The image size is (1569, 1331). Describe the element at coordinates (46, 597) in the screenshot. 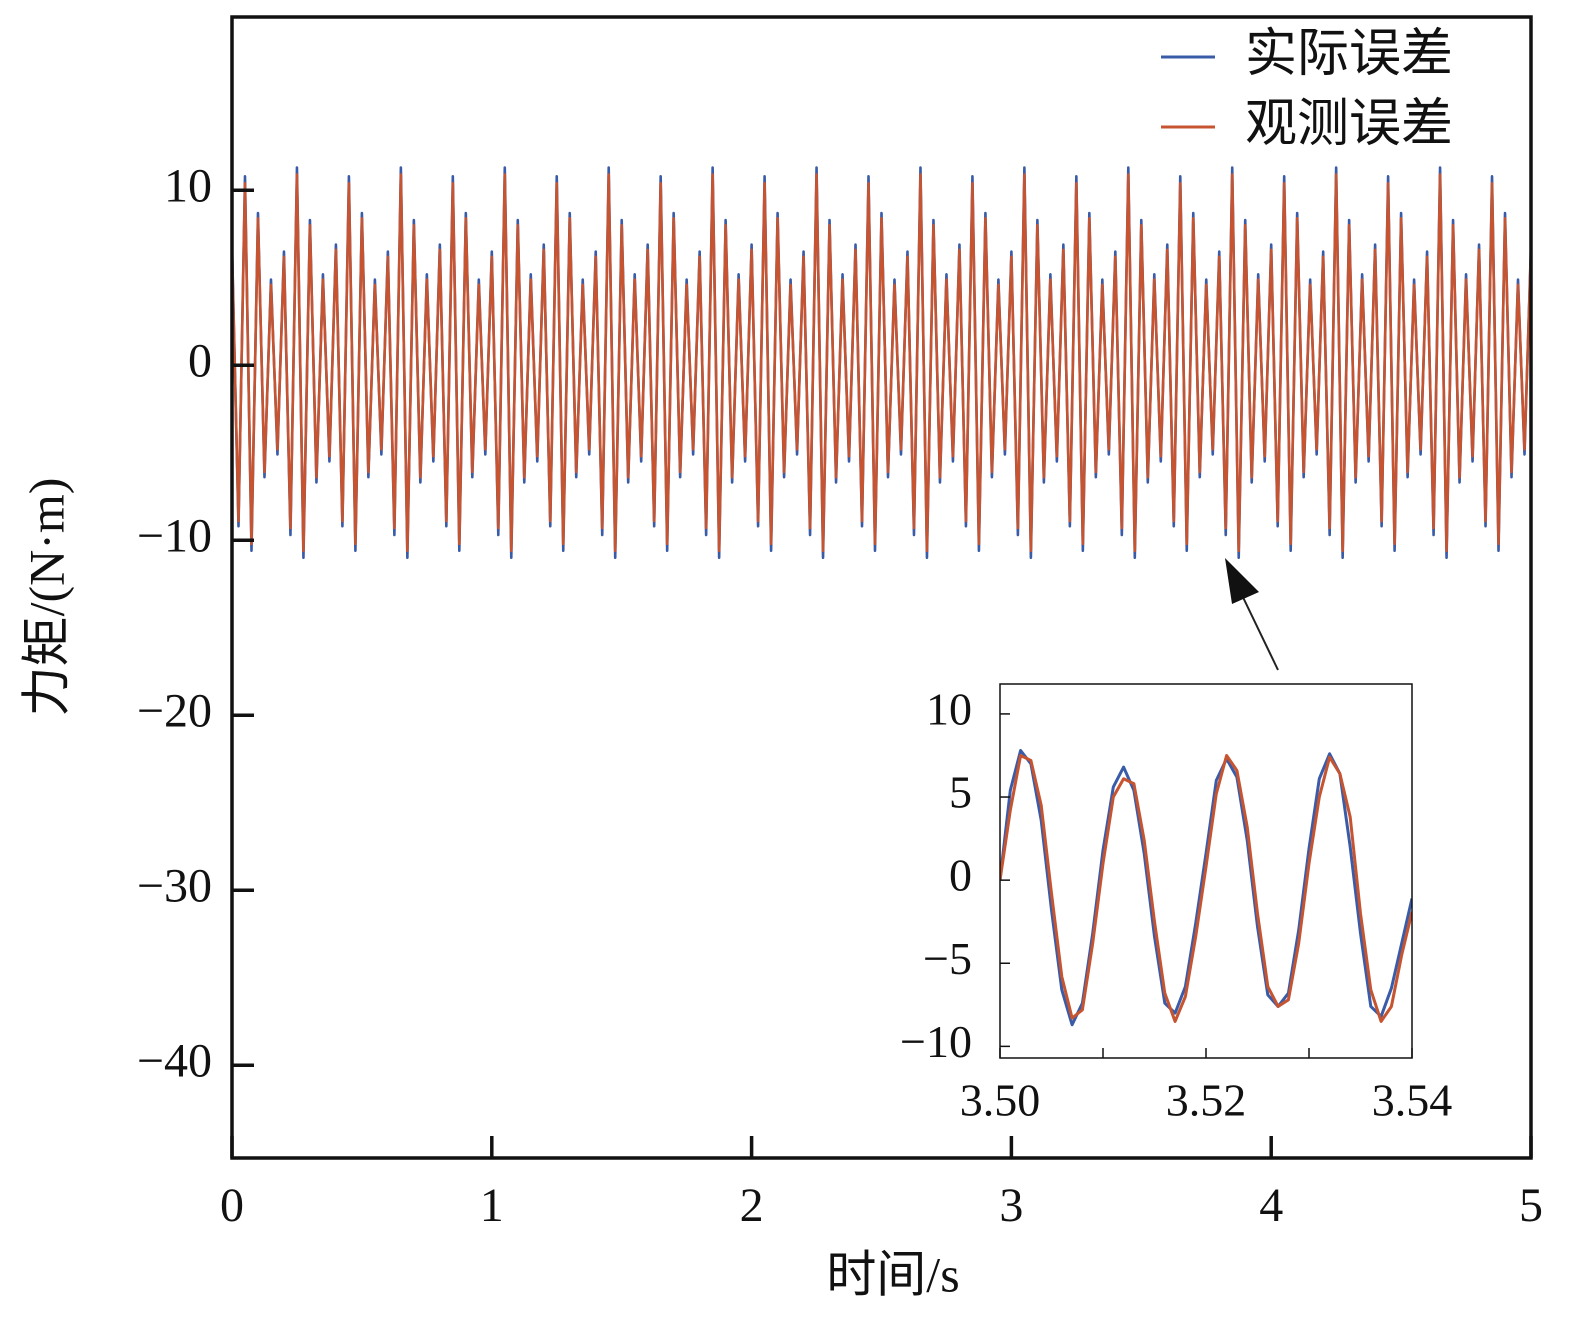

I see `y-axis-label: 力矩/(N·m)` at that location.